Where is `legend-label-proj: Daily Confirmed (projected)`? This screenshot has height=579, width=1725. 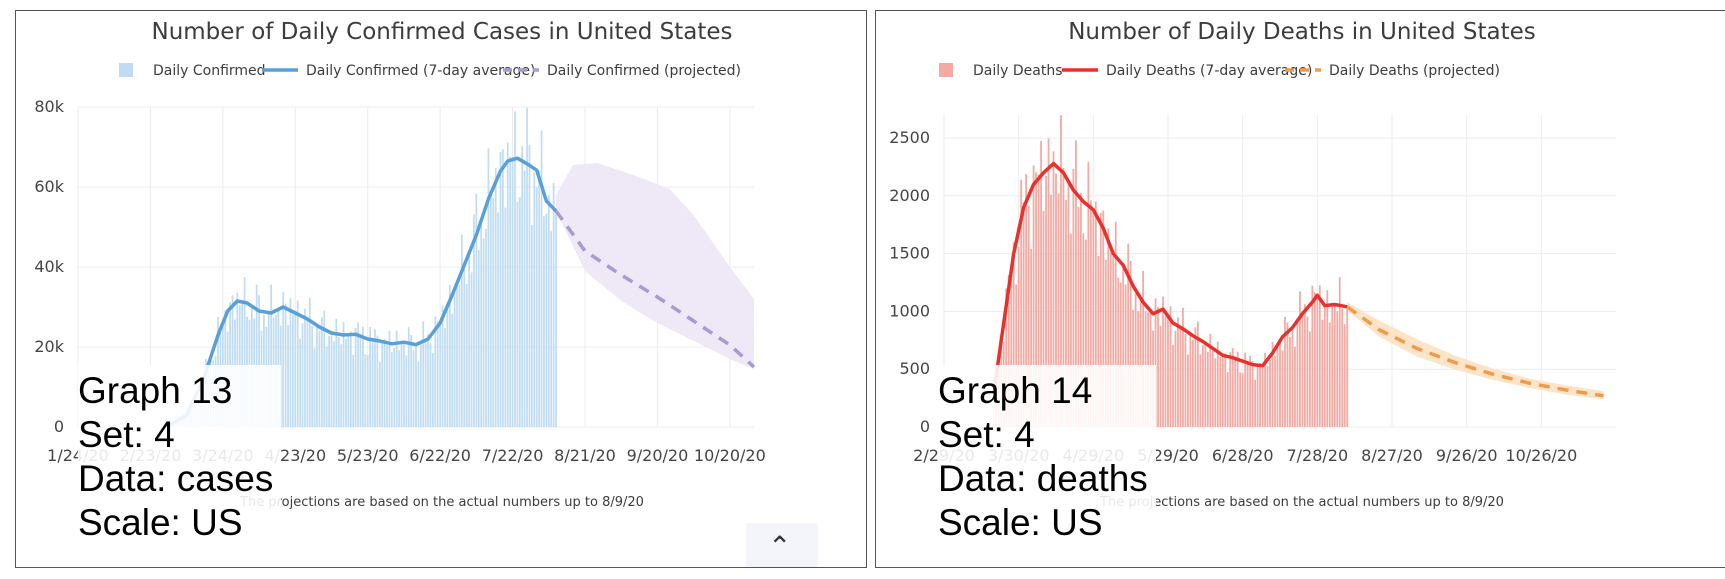
legend-label-proj: Daily Confirmed (projected) is located at coordinates (644, 71).